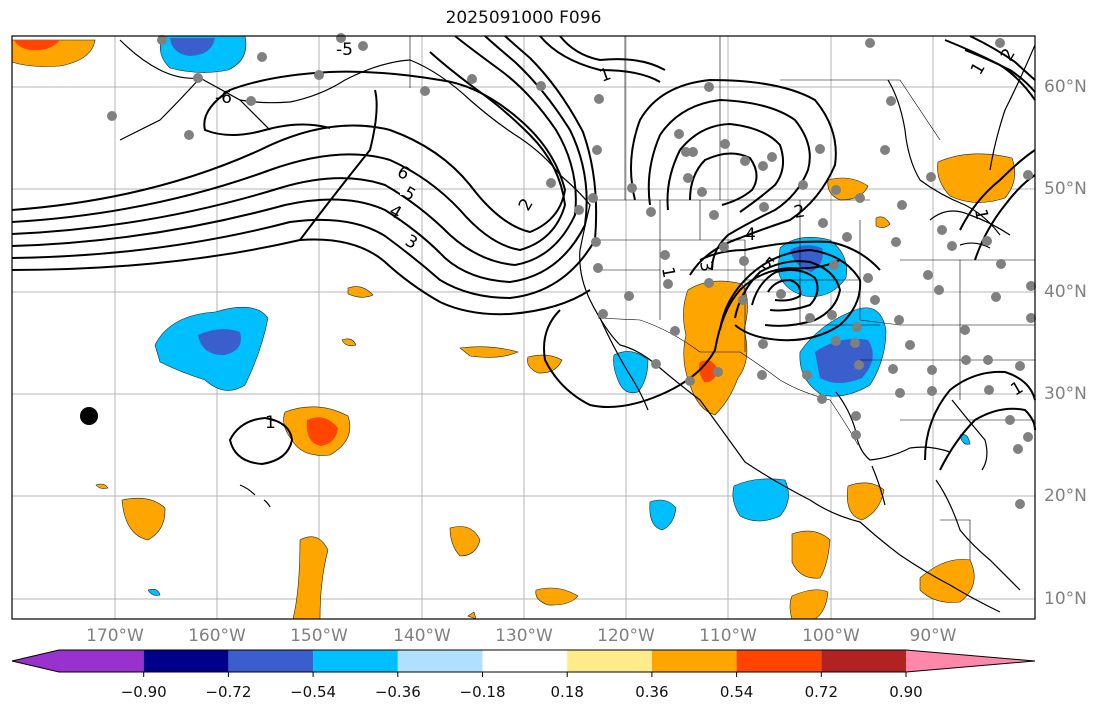 Image resolution: width=1105 pixels, height=712 pixels. I want to click on lon-label: 170°W, so click(115, 636).